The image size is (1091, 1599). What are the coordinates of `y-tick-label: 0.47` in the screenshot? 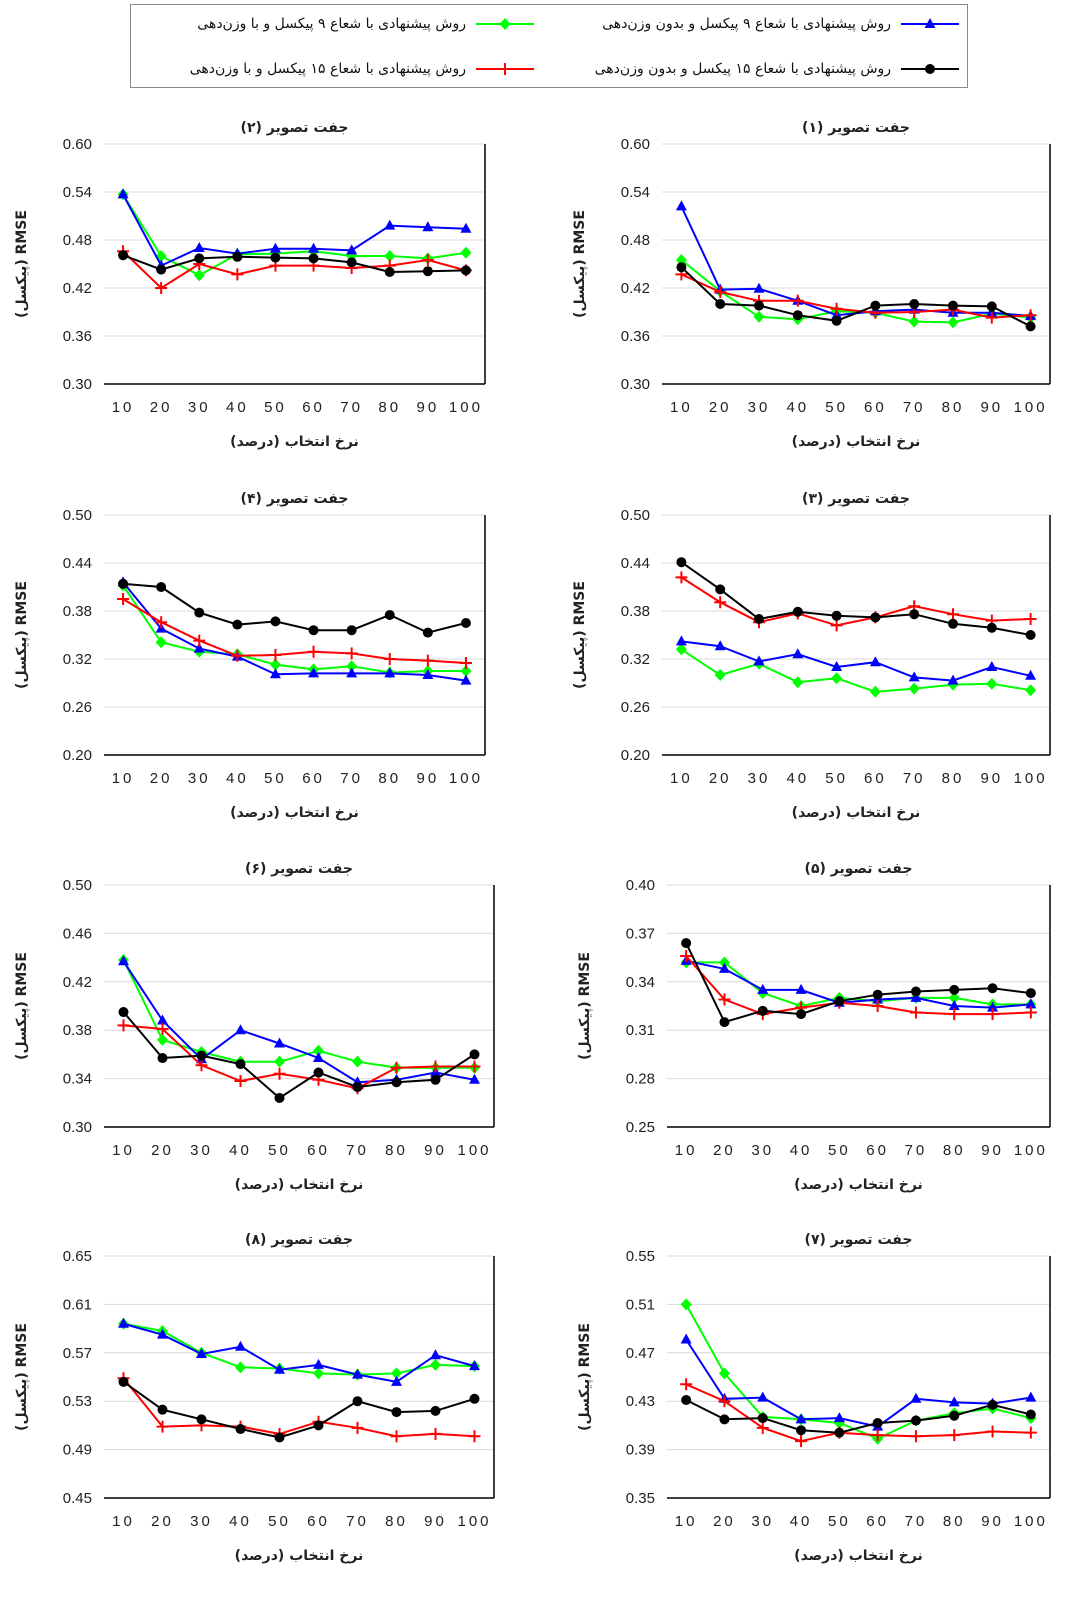 It's located at (640, 1353).